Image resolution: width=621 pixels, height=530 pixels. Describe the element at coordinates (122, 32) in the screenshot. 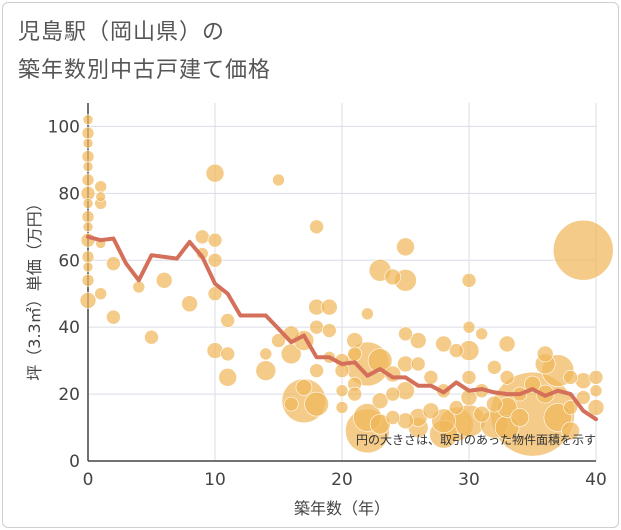

I see `chart-title-line1: 児島駅（岡山県）の` at that location.